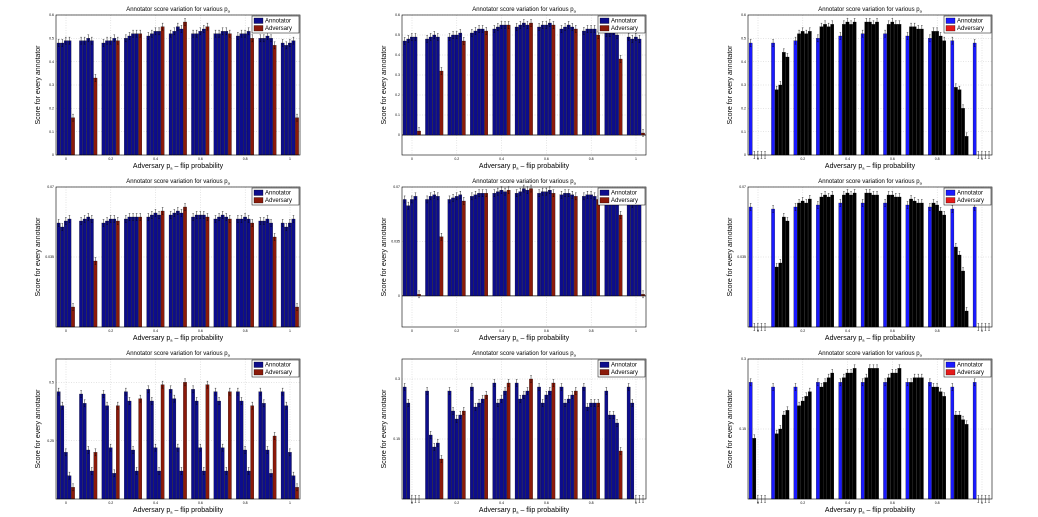 The height and width of the screenshot is (517, 1038). I want to click on legend-box, so click(275, 368).